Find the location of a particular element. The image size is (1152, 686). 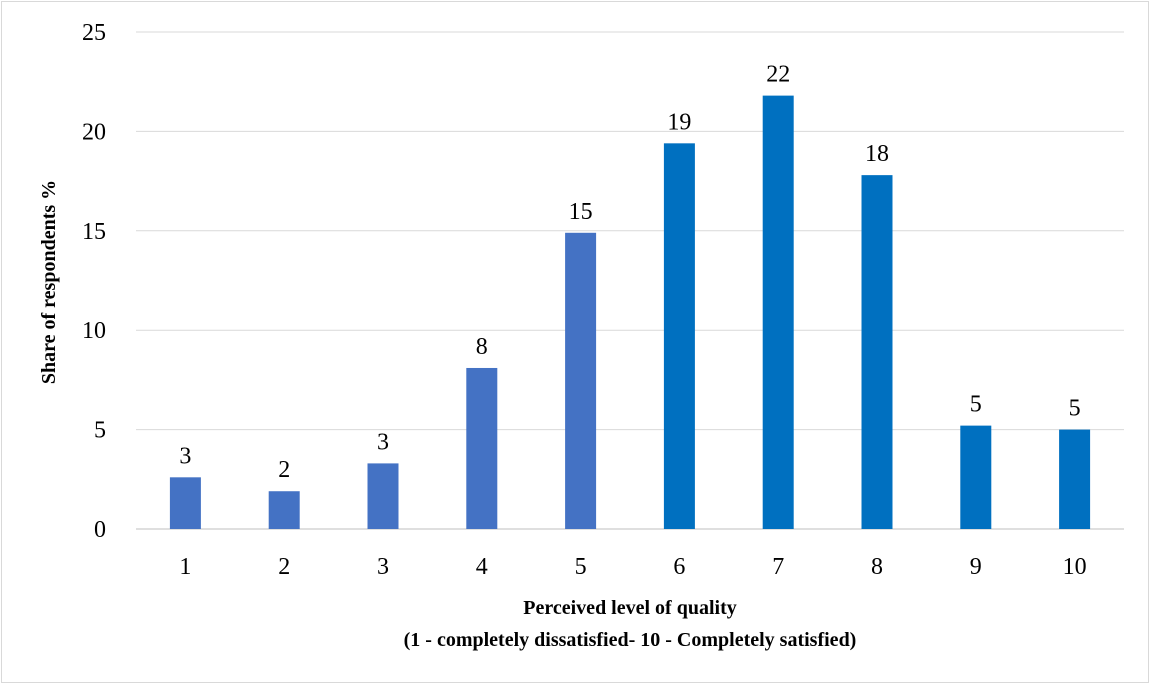

y-tick-label: 5 is located at coordinates (100, 431).